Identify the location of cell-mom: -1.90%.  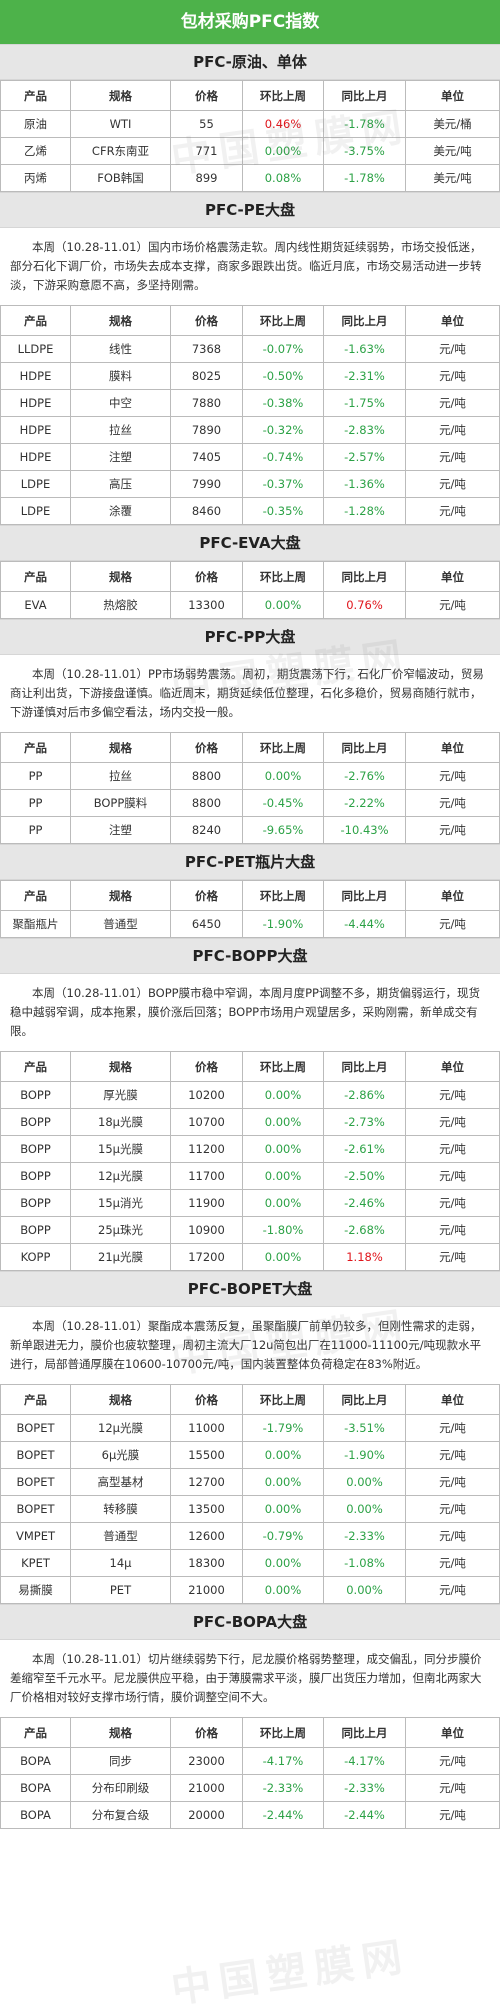
(364, 1455).